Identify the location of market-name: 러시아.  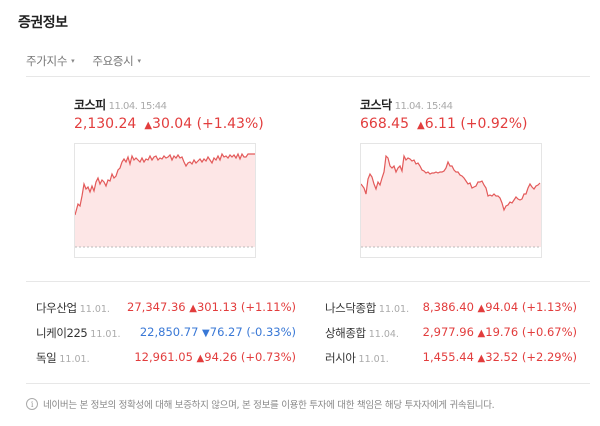
(340, 358).